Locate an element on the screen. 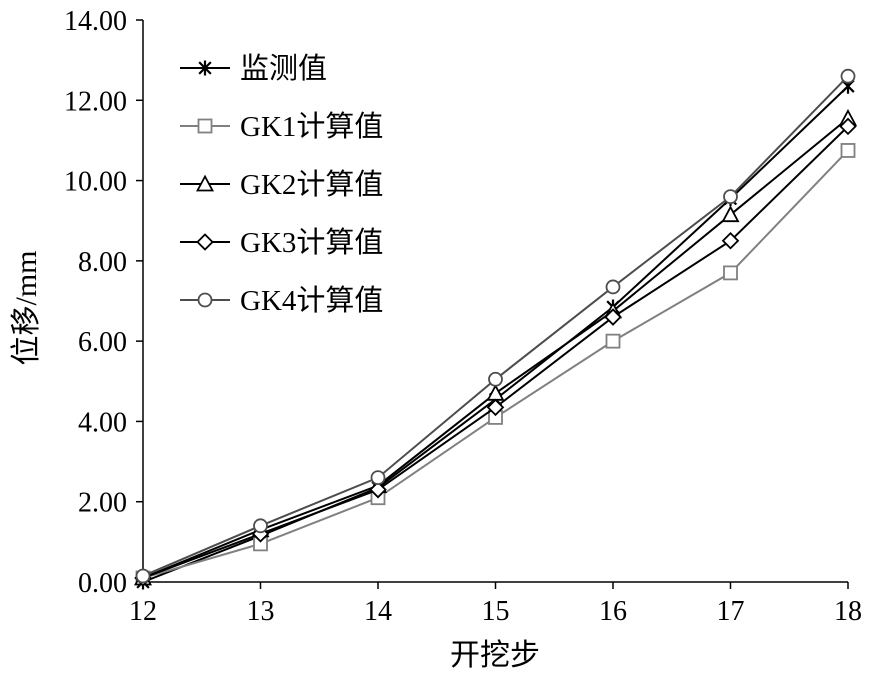 This screenshot has height=677, width=871. legend-entry: 监测值 is located at coordinates (253, 68).